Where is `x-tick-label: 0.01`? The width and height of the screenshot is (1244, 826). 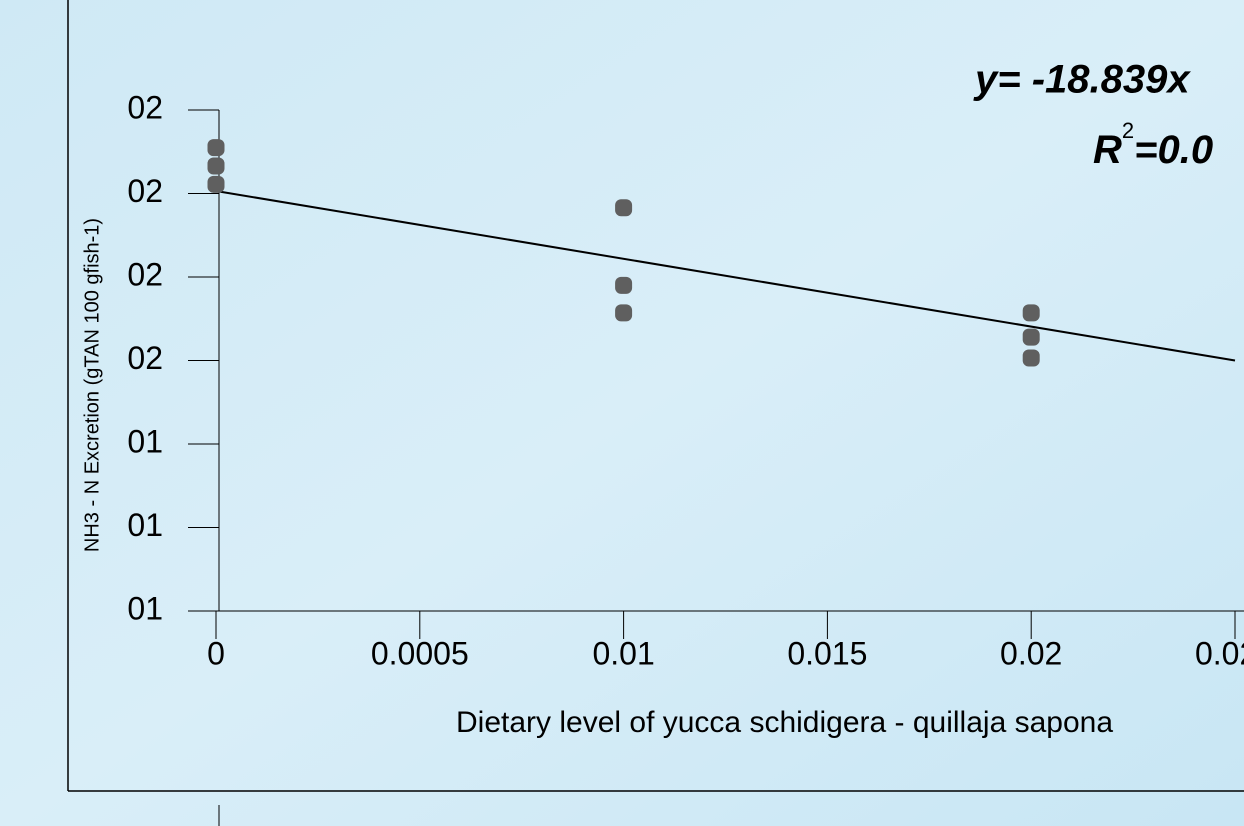
x-tick-label: 0.01 is located at coordinates (623, 653).